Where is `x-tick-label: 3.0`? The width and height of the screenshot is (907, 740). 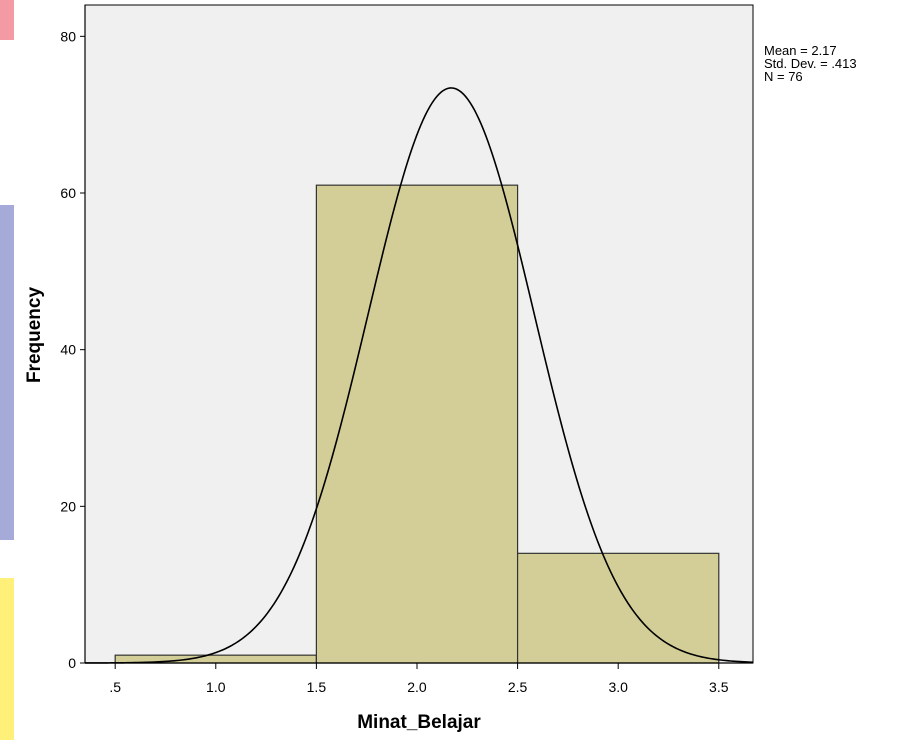
x-tick-label: 3.0 is located at coordinates (618, 687).